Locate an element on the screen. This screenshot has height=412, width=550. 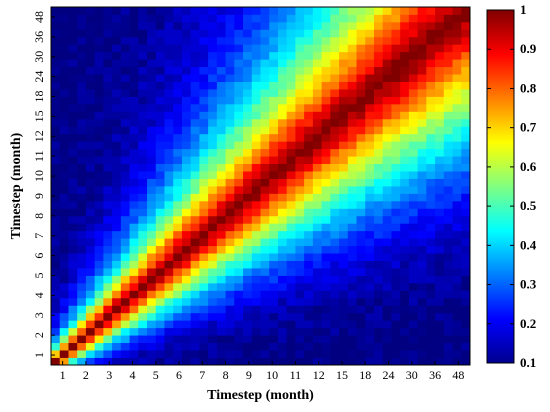
y-tick-label: 18 is located at coordinates (39, 97).